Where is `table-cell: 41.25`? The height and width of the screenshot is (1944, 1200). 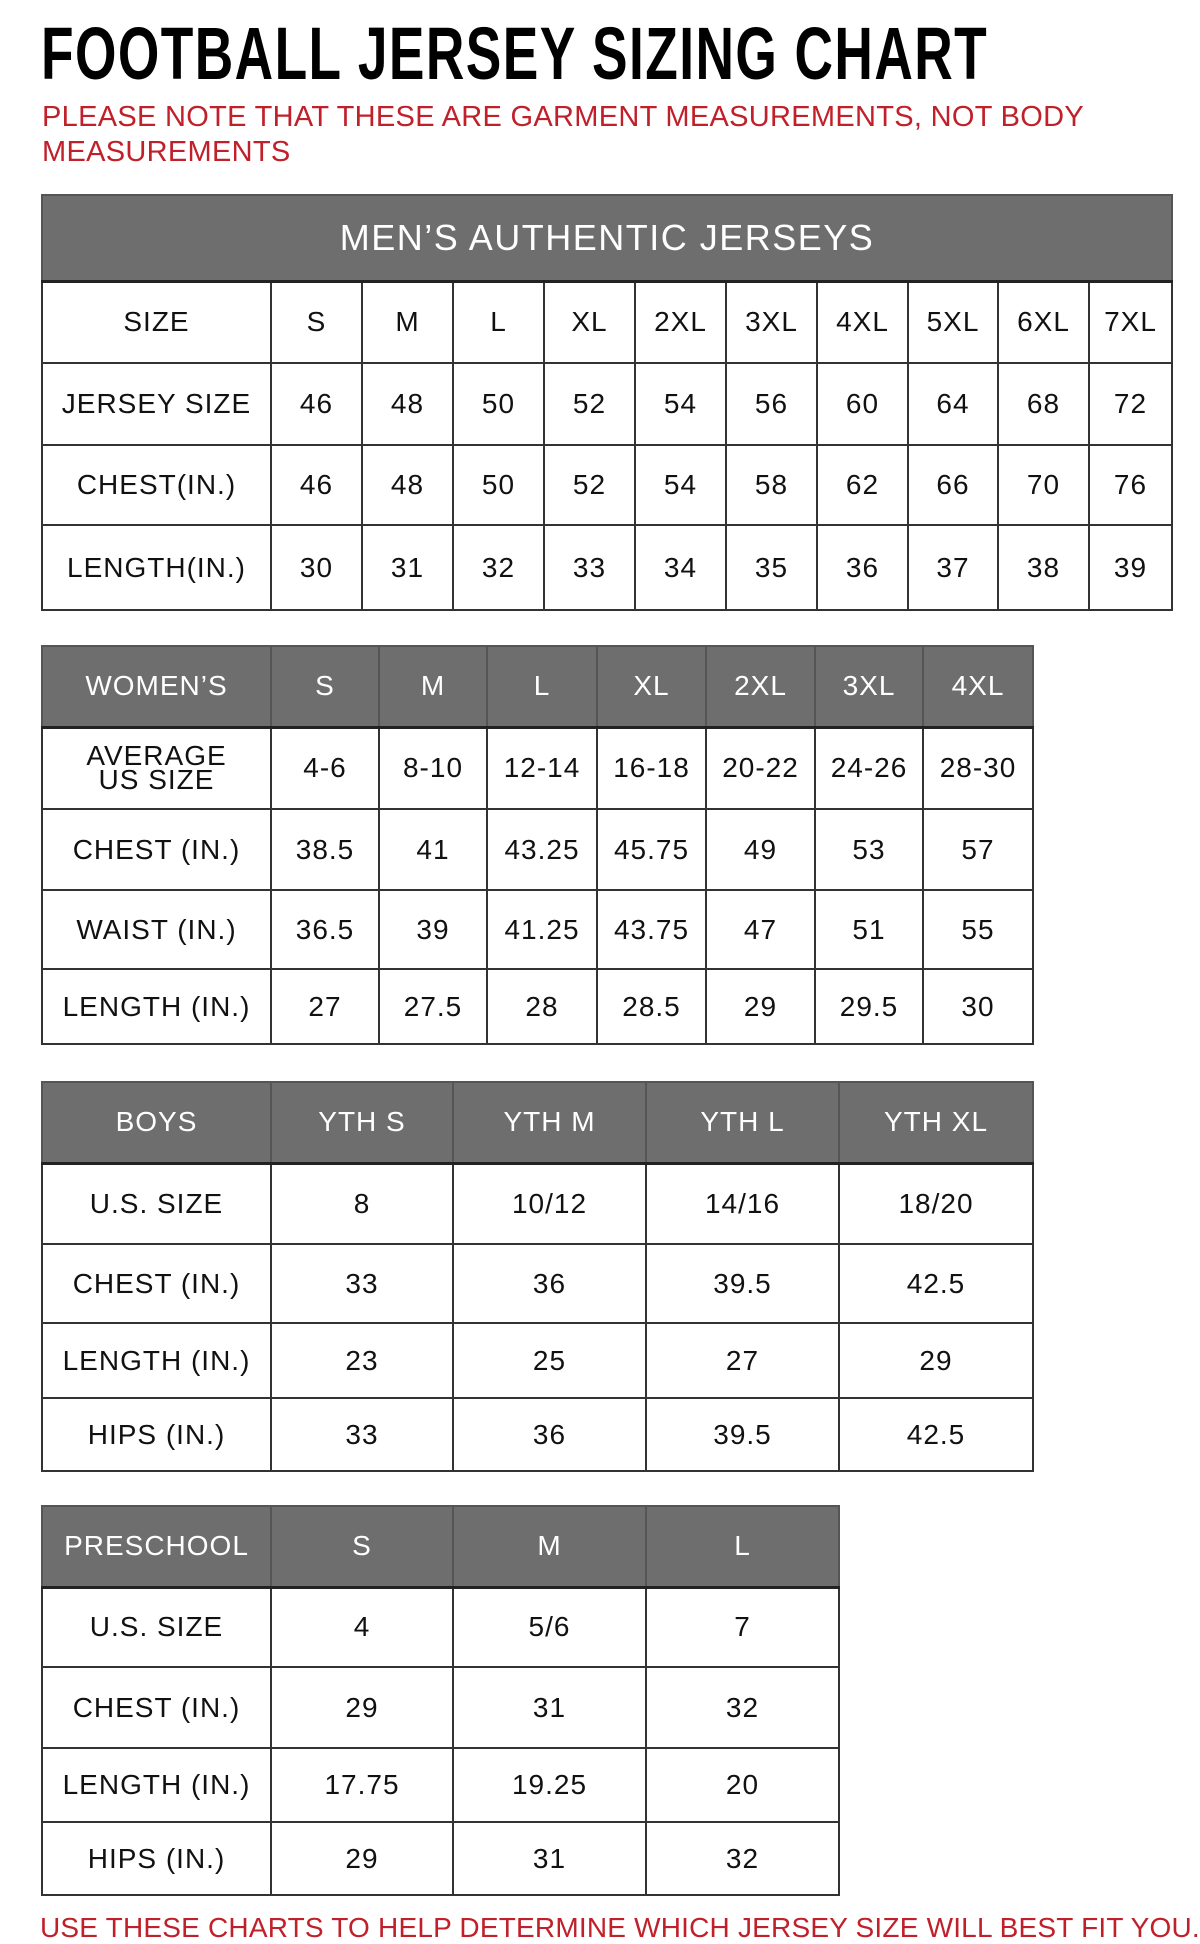 table-cell: 41.25 is located at coordinates (542, 929).